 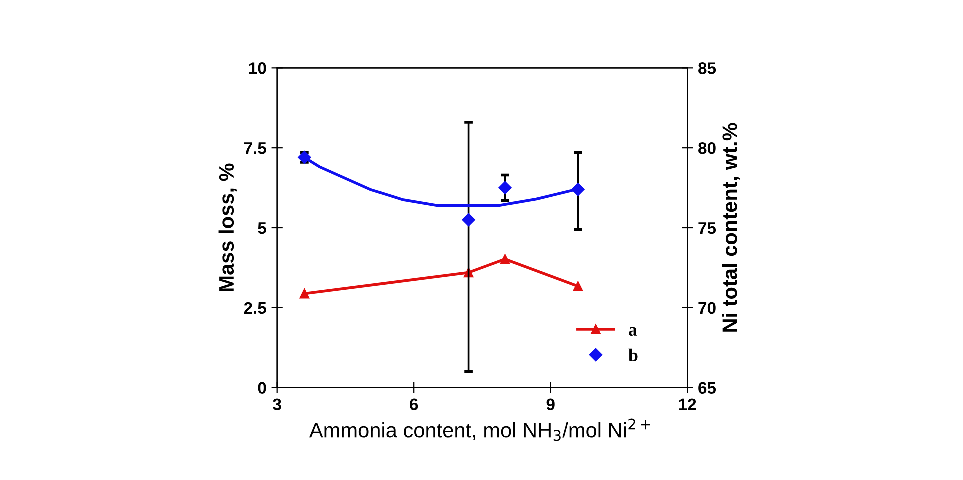 What do you see at coordinates (550, 404) in the screenshot?
I see `x-tick-label: 9` at bounding box center [550, 404].